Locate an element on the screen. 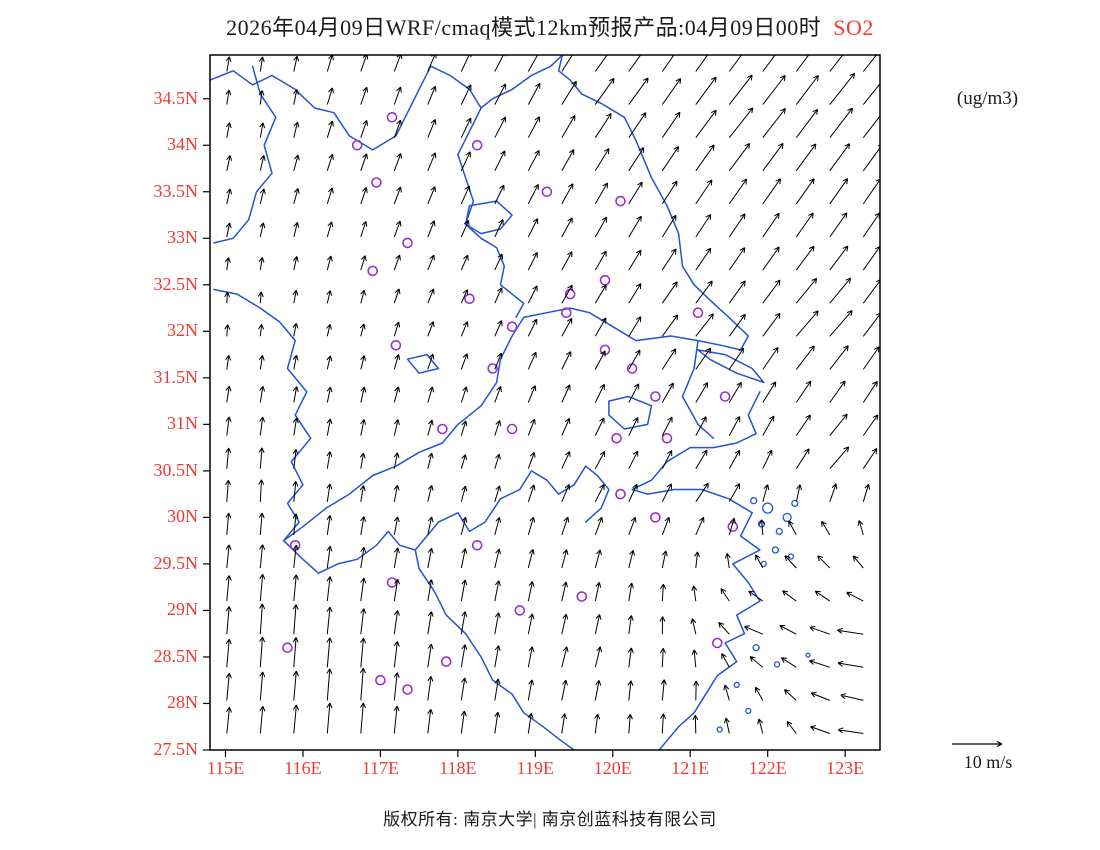  wind-legend-arrow is located at coordinates (977, 744).